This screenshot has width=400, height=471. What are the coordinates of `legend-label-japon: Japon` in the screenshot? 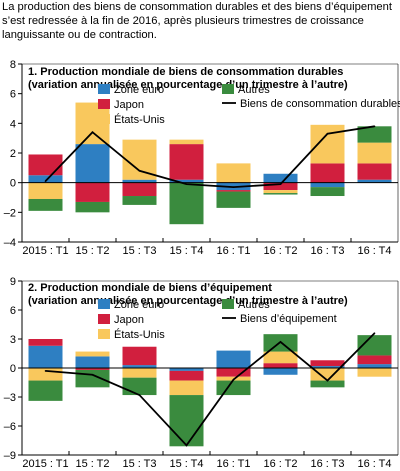 It's located at (129, 105).